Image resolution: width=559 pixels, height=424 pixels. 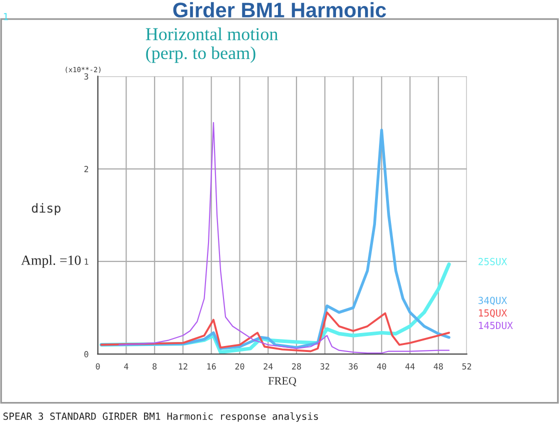 What do you see at coordinates (325, 366) in the screenshot?
I see `x-tick-label: 32` at bounding box center [325, 366].